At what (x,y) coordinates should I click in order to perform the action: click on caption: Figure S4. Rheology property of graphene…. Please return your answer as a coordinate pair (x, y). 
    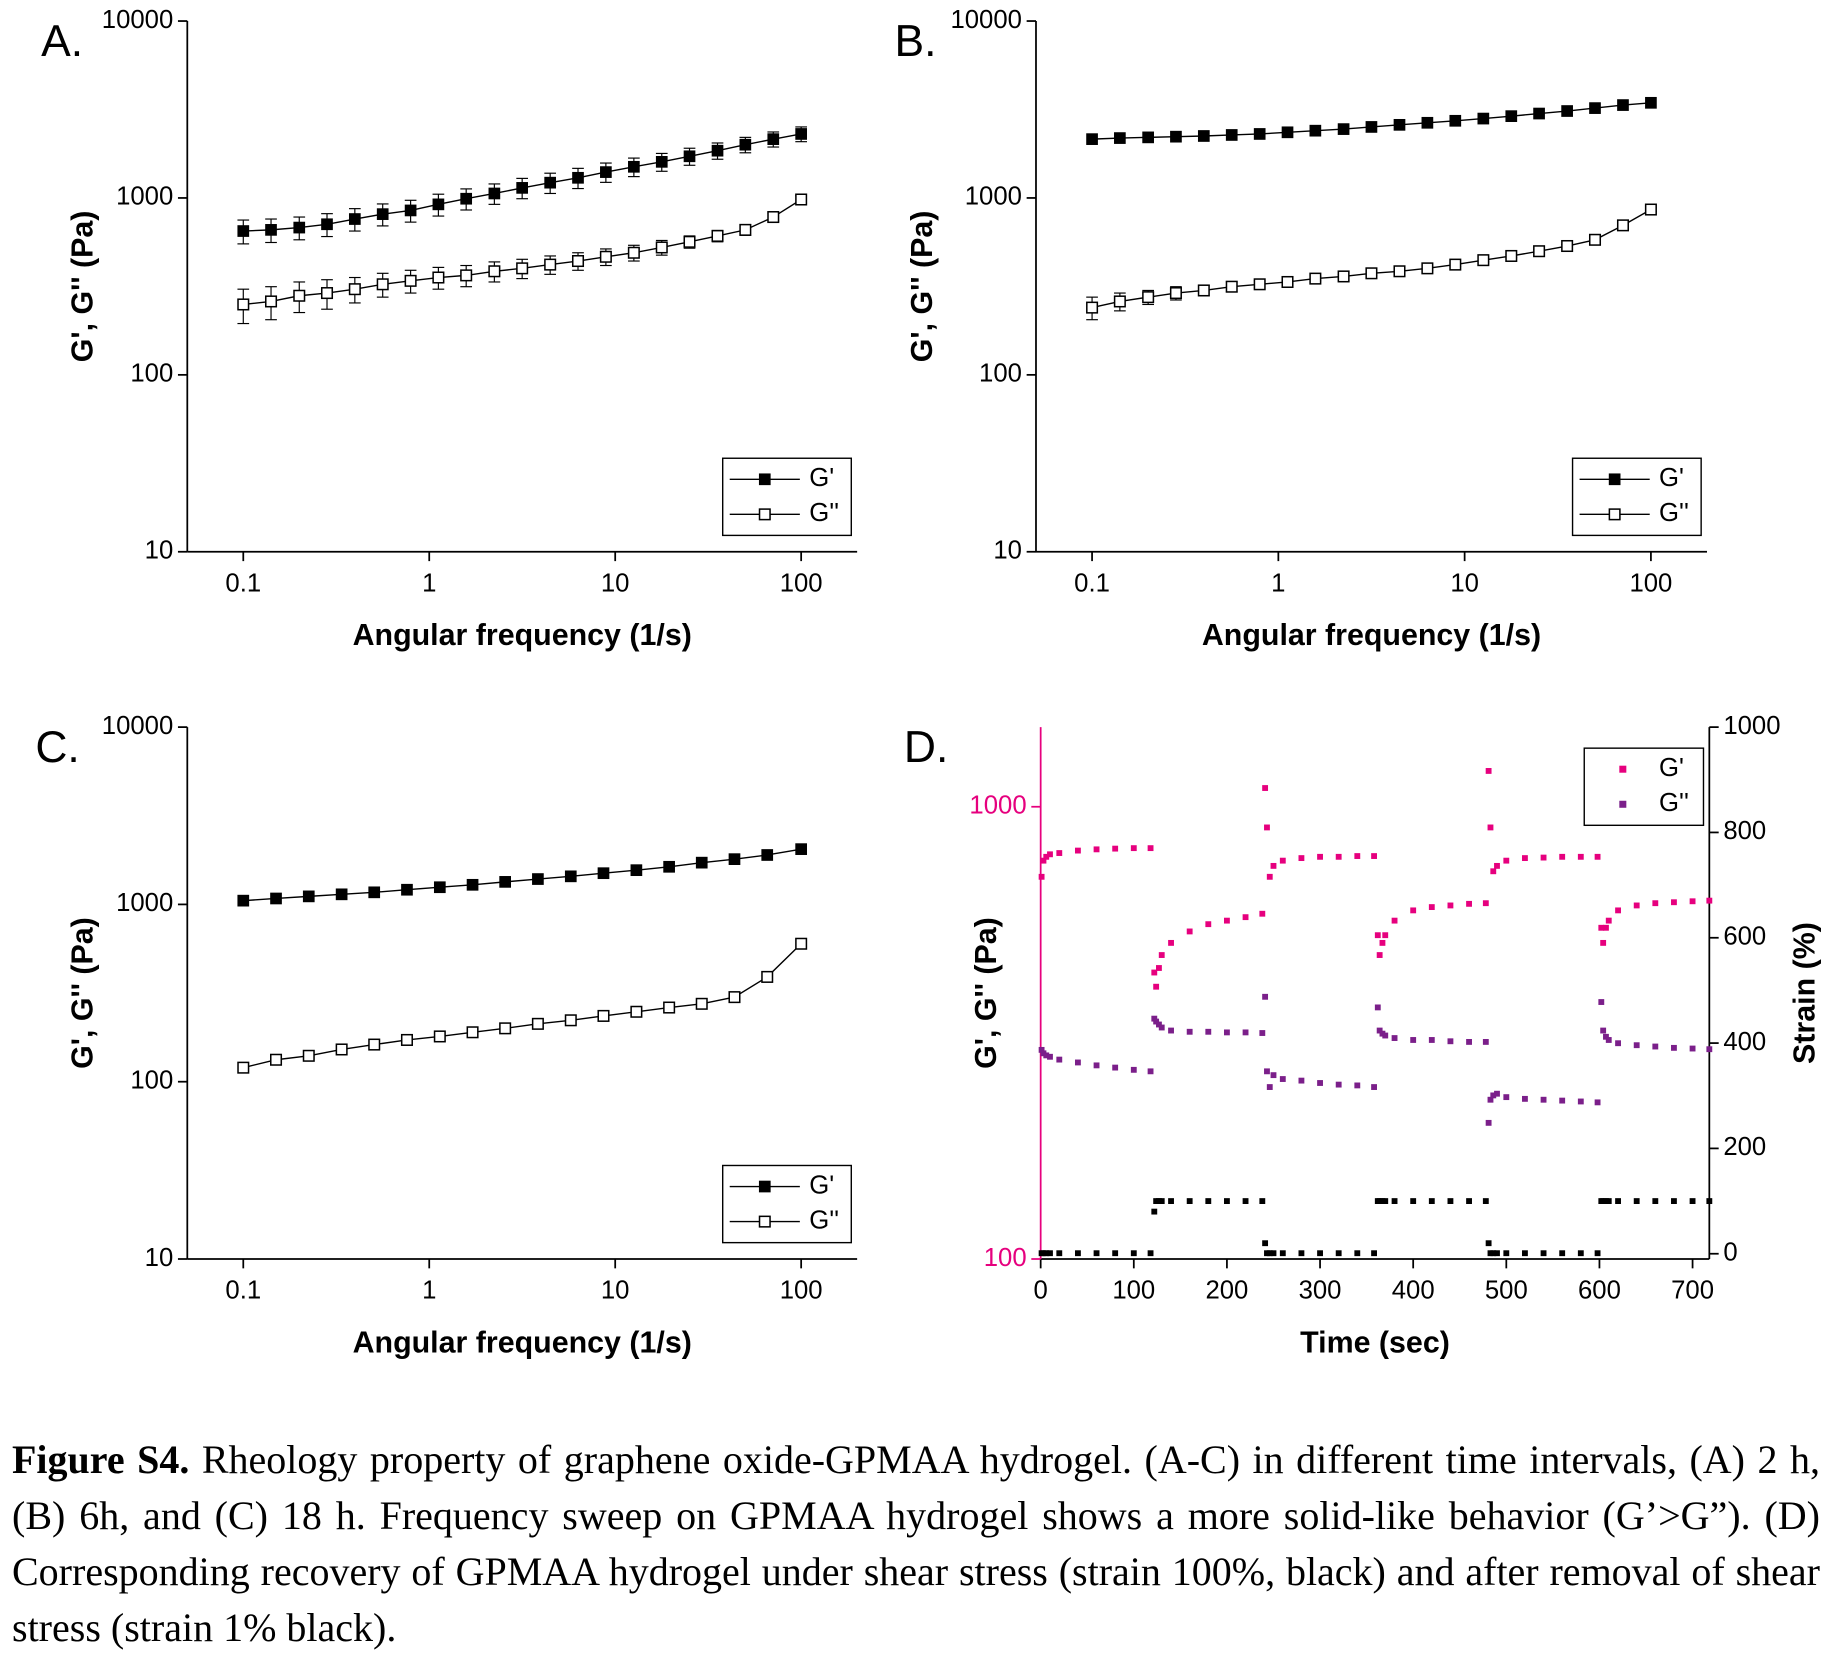
    Looking at the image, I should click on (916, 1544).